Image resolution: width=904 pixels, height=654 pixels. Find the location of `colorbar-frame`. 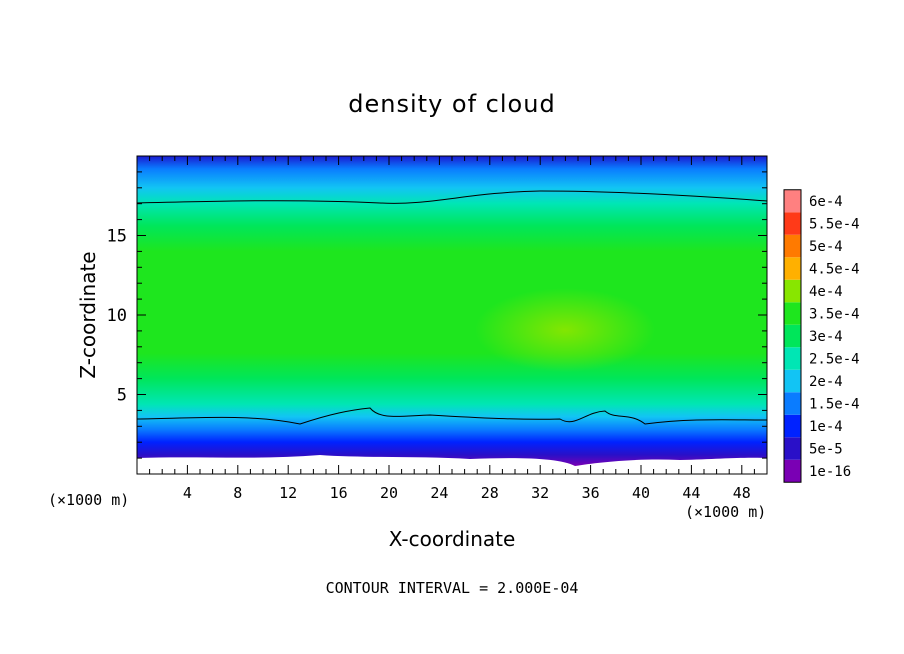

colorbar-frame is located at coordinates (792, 336).